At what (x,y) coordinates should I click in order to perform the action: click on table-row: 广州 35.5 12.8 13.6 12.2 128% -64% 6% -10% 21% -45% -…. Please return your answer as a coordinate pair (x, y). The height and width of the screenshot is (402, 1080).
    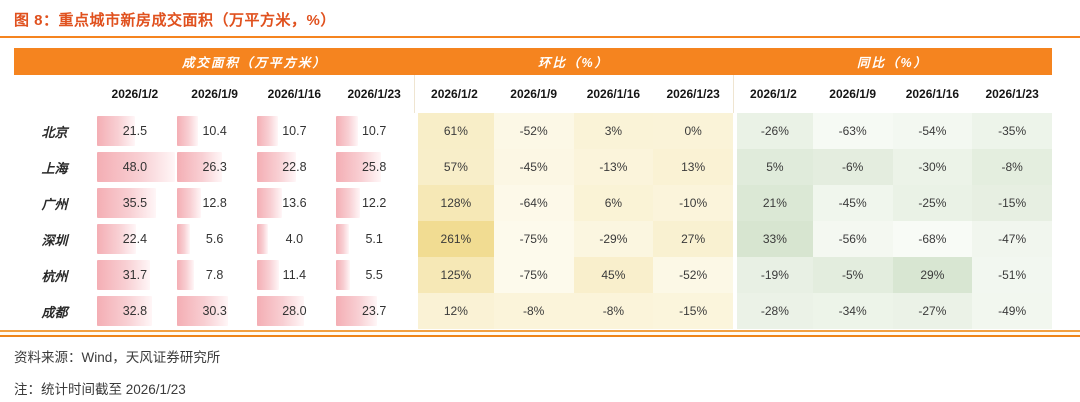
    Looking at the image, I should click on (533, 203).